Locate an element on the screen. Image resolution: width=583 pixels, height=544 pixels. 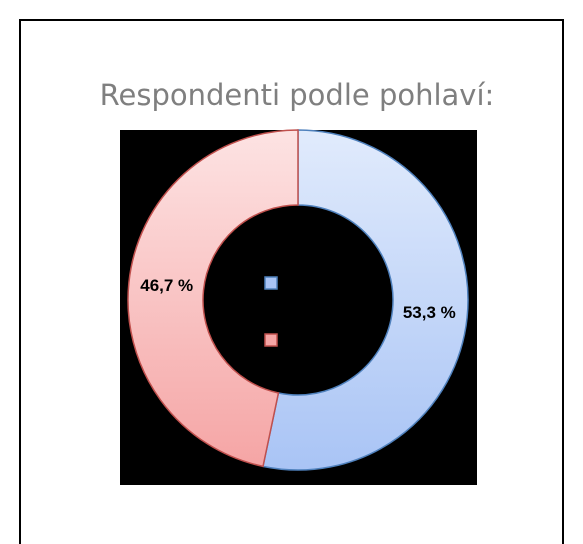
data-label: 46,7 % is located at coordinates (166, 285).